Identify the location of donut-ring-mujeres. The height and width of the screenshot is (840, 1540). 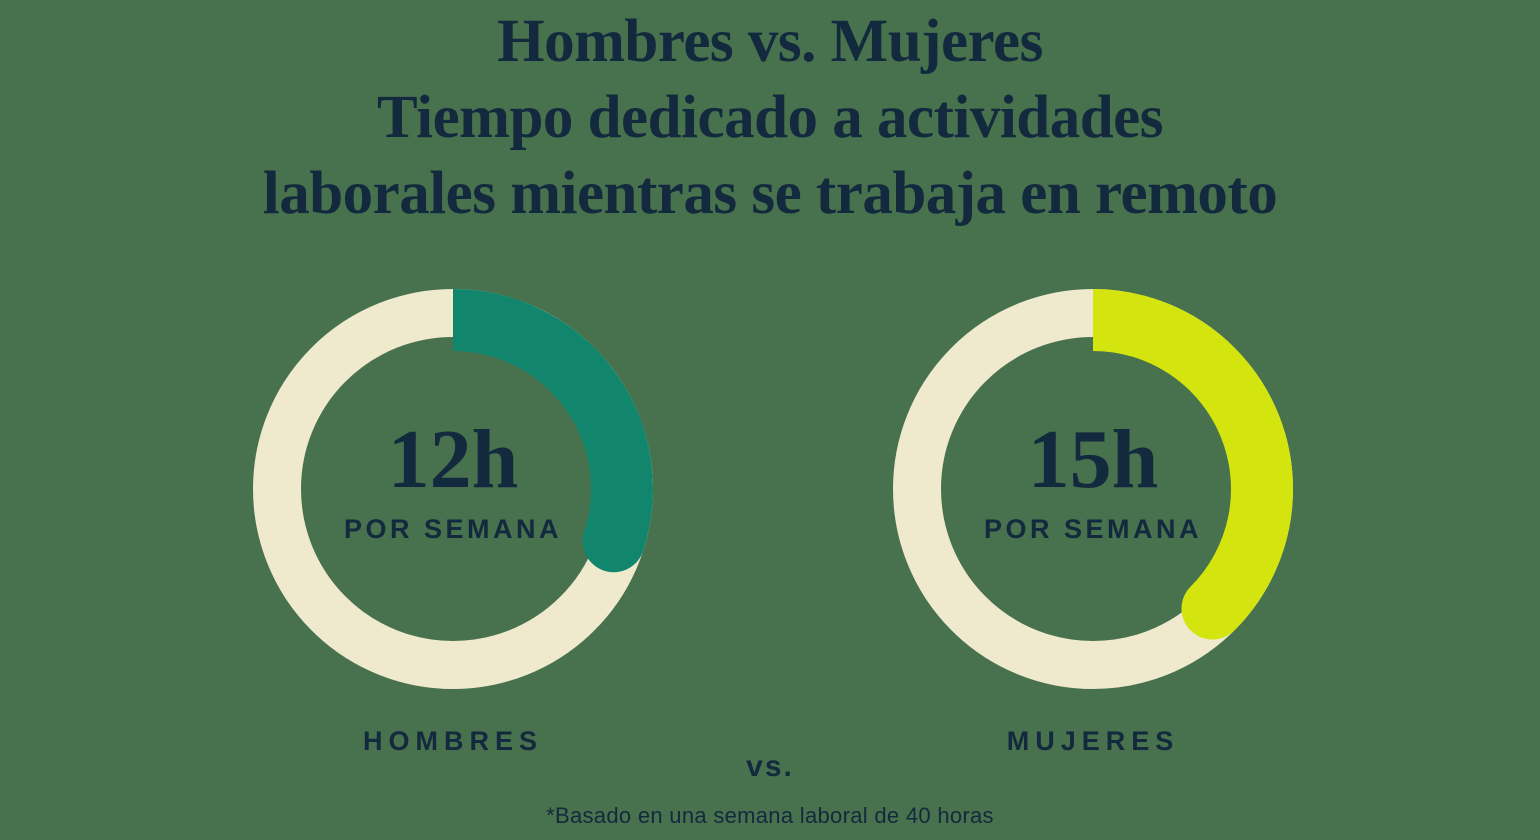
(1093, 489).